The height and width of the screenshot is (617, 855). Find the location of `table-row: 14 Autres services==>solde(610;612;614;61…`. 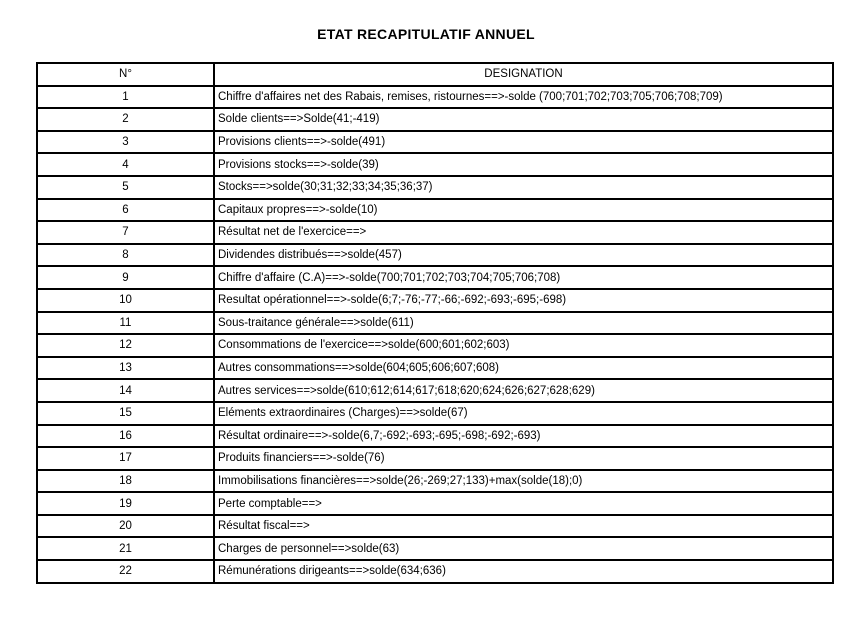

table-row: 14 Autres services==>solde(610;612;614;61… is located at coordinates (435, 390).